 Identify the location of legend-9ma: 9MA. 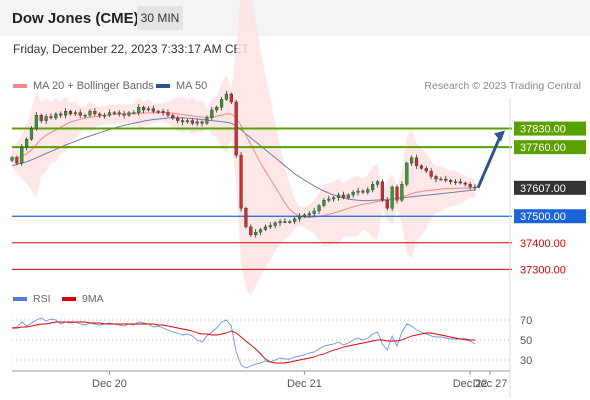
(83, 299).